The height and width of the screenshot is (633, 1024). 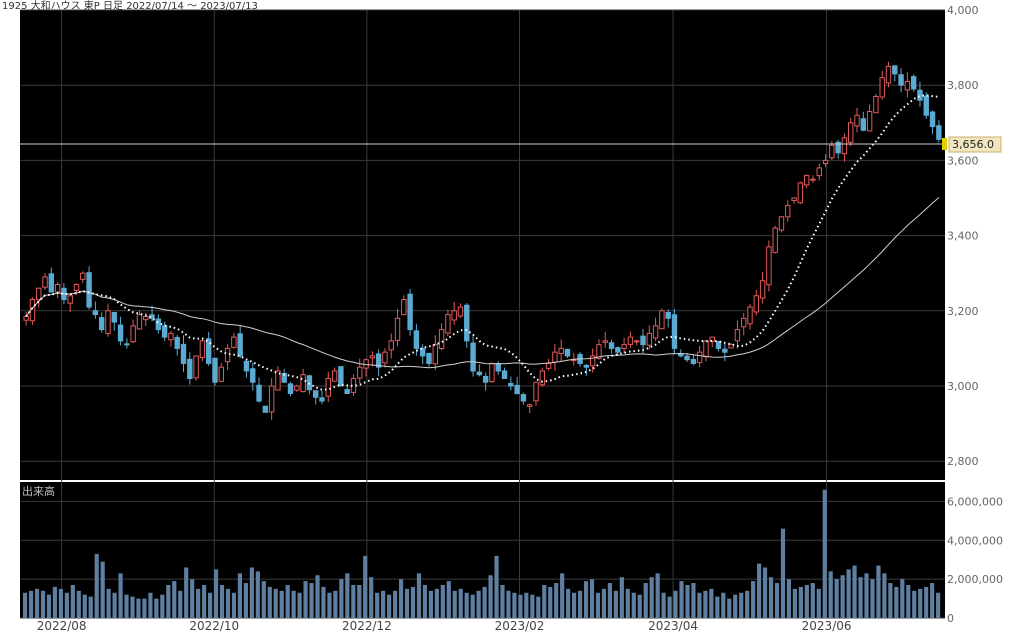 What do you see at coordinates (975, 144) in the screenshot?
I see `last-price-box` at bounding box center [975, 144].